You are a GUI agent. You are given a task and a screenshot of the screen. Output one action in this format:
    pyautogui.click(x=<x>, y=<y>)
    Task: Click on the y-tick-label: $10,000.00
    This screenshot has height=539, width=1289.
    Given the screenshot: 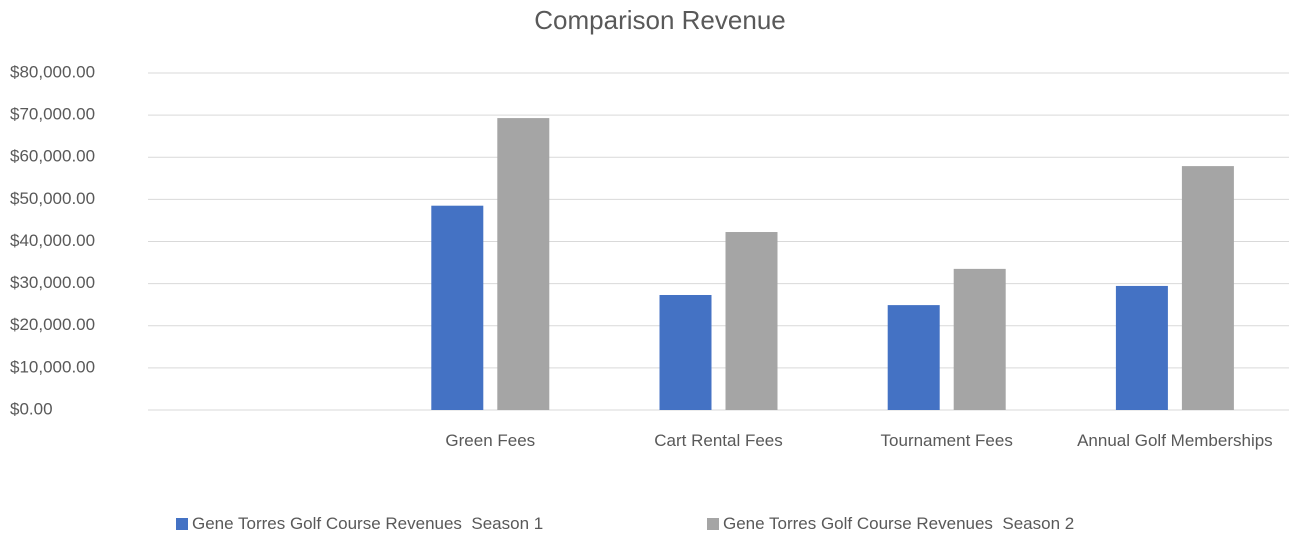 What is the action you would take?
    pyautogui.click(x=52, y=366)
    